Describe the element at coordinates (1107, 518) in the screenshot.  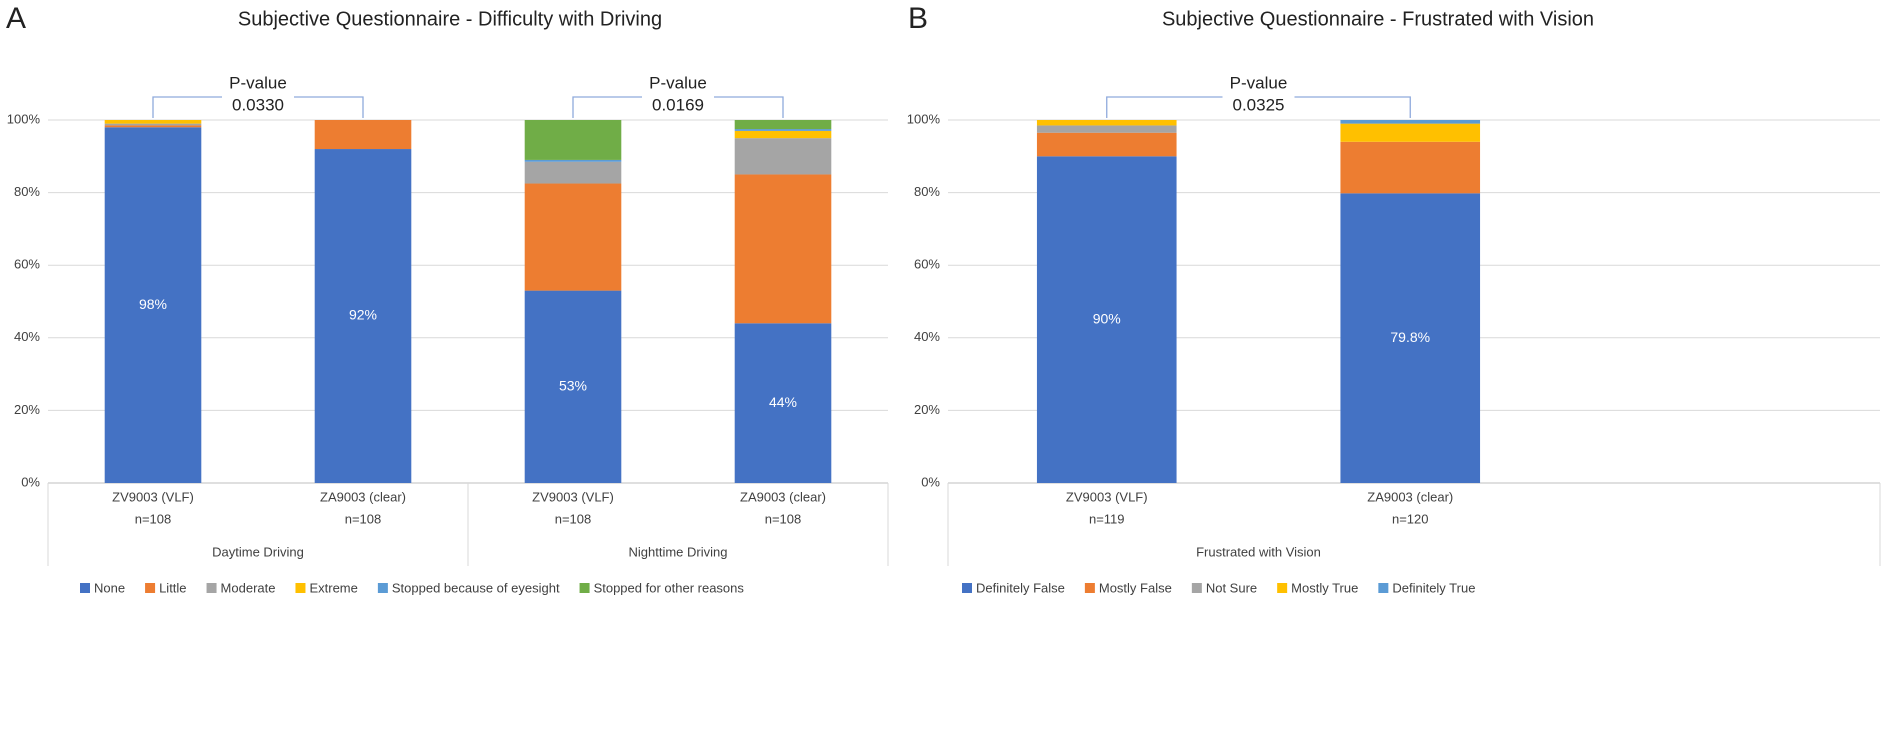
I see `n-label: n=119` at that location.